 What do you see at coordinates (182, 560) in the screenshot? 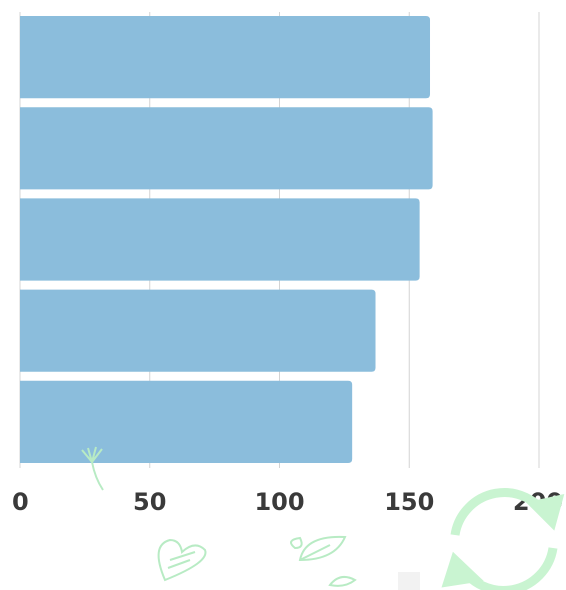
I see `heart-icon` at bounding box center [182, 560].